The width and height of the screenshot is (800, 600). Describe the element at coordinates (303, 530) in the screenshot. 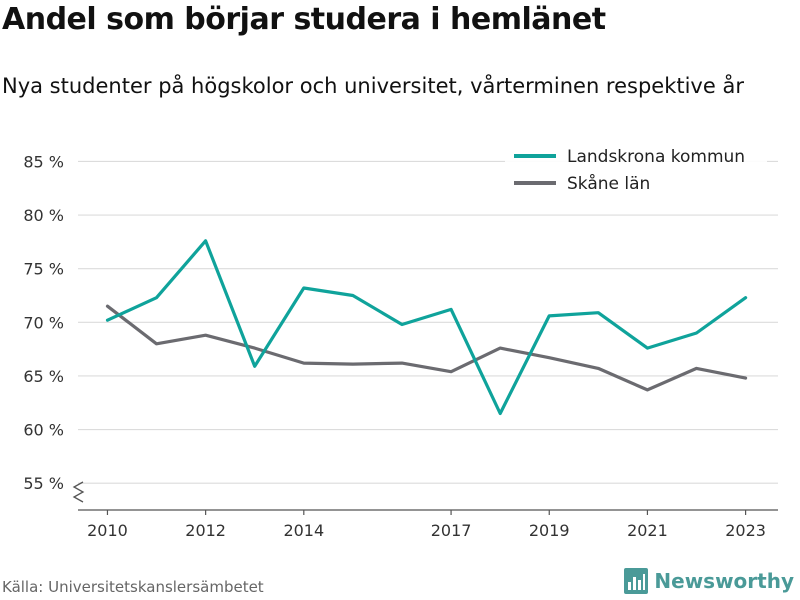

I see `x-tick-label: 2014` at that location.